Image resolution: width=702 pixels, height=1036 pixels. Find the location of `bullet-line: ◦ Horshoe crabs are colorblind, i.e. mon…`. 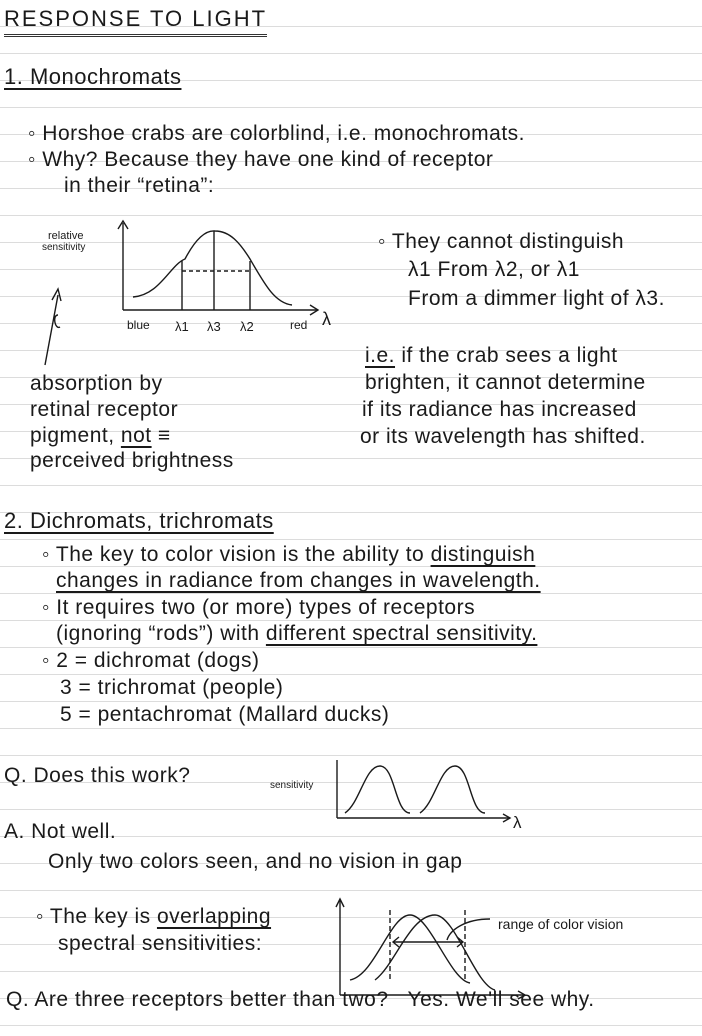

bullet-line: ◦ Horshoe crabs are colorblind, i.e. mon… is located at coordinates (276, 133).